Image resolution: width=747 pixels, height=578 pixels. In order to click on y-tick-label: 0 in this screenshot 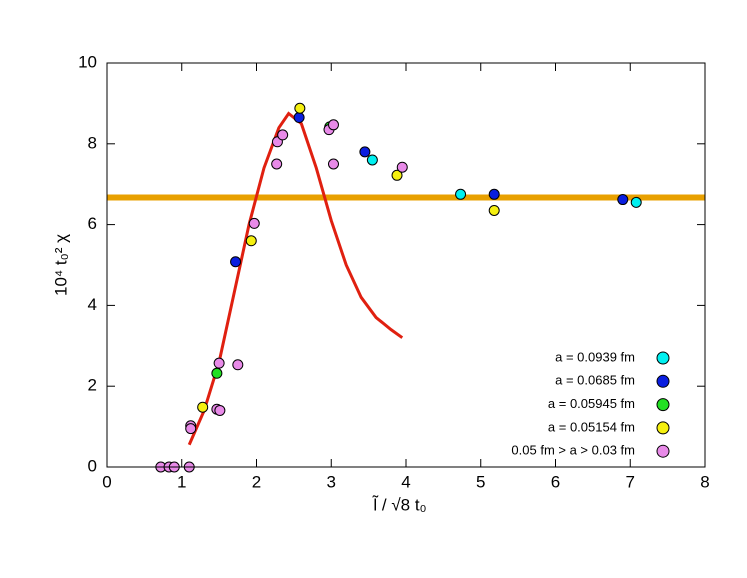, I will do `click(92, 465)`.